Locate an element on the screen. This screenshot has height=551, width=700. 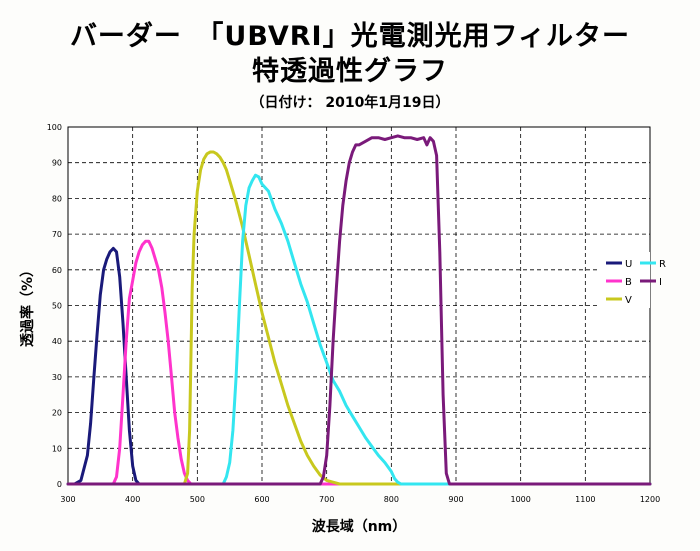
chart-subtitle: （日付け： 2010年1月19日） is located at coordinates (350, 103).